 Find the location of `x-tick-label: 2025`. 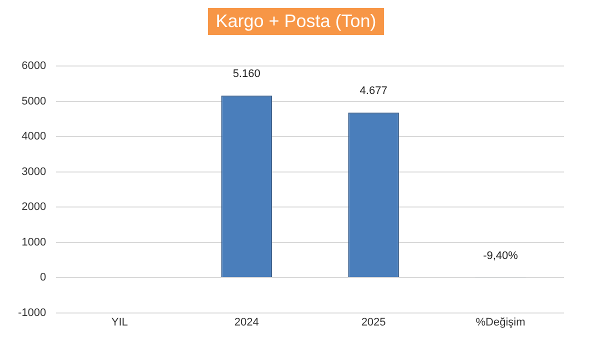

x-tick-label: 2025 is located at coordinates (373, 322).